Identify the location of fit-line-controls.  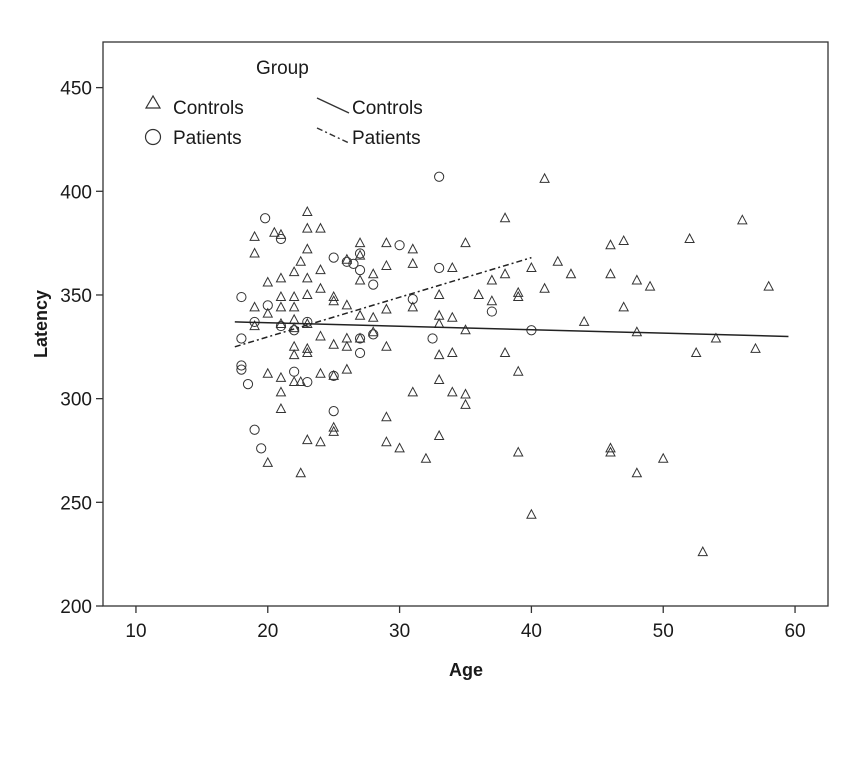
(511, 329).